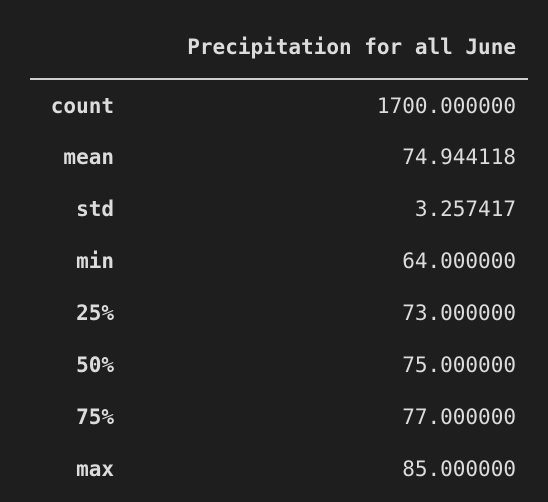  Describe the element at coordinates (279, 105) in the screenshot. I see `table-row: count 1700.000000` at that location.